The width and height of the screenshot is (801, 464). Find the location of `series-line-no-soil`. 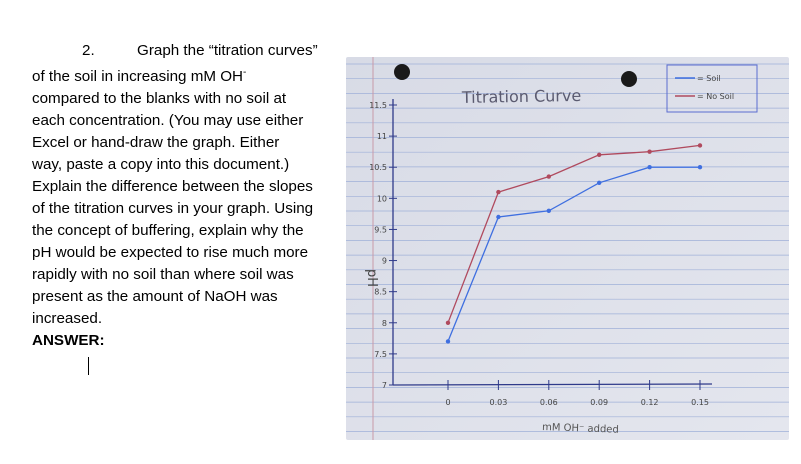

series-line-no-soil is located at coordinates (573, 254).